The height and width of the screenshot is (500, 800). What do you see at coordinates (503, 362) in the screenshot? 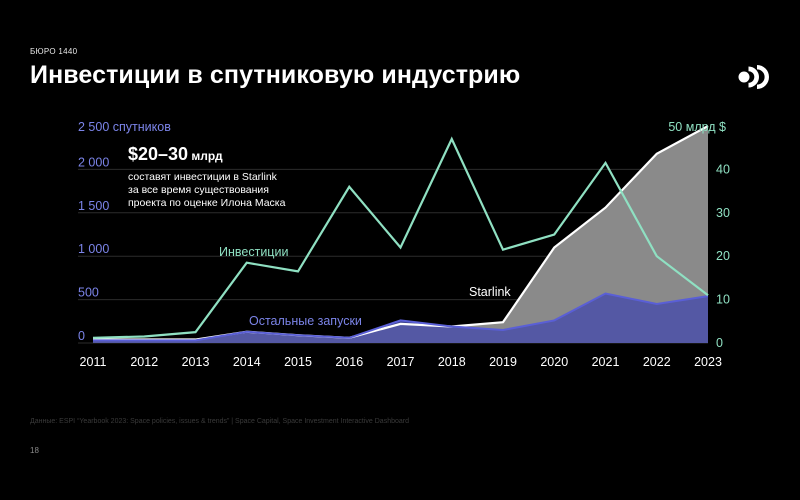
I see `x-tick-label: 2019` at bounding box center [503, 362].